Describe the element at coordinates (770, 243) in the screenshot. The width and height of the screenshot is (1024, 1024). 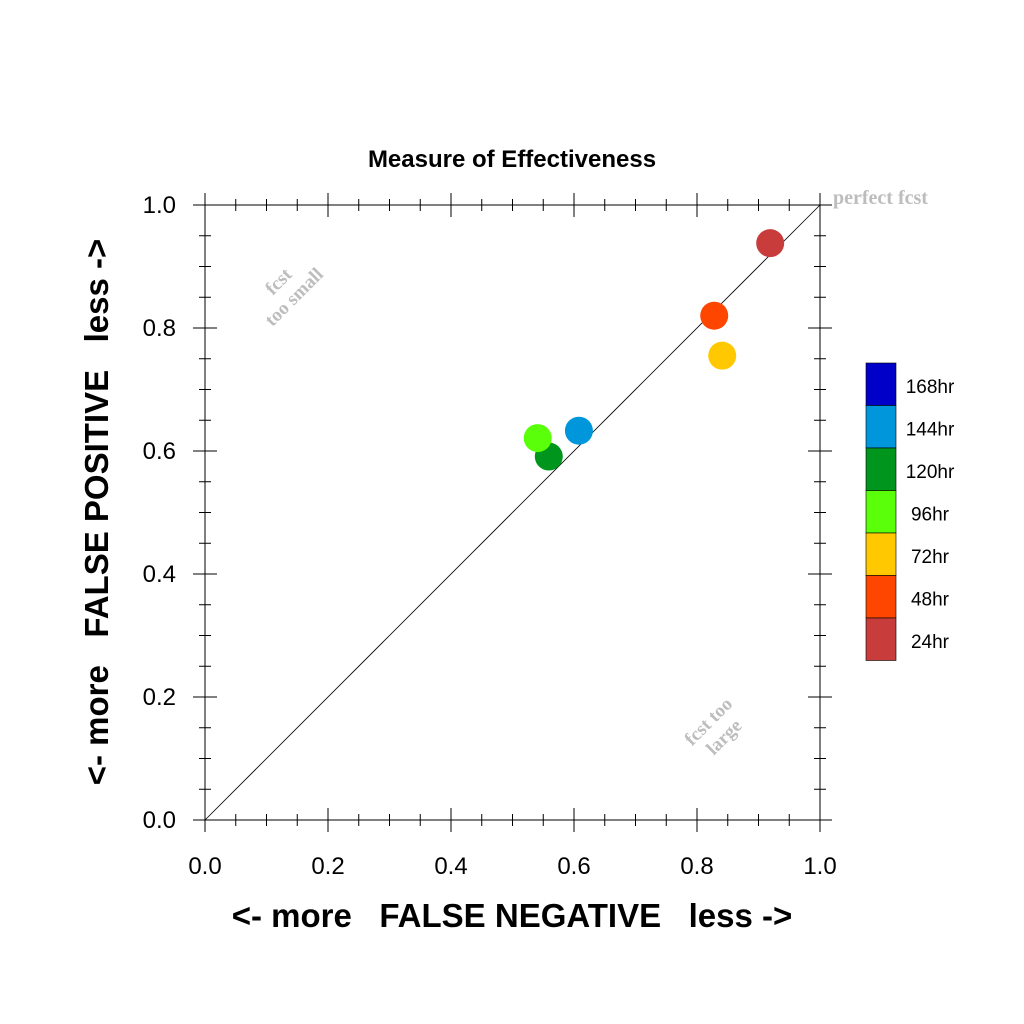
I see `data-point-24hr` at that location.